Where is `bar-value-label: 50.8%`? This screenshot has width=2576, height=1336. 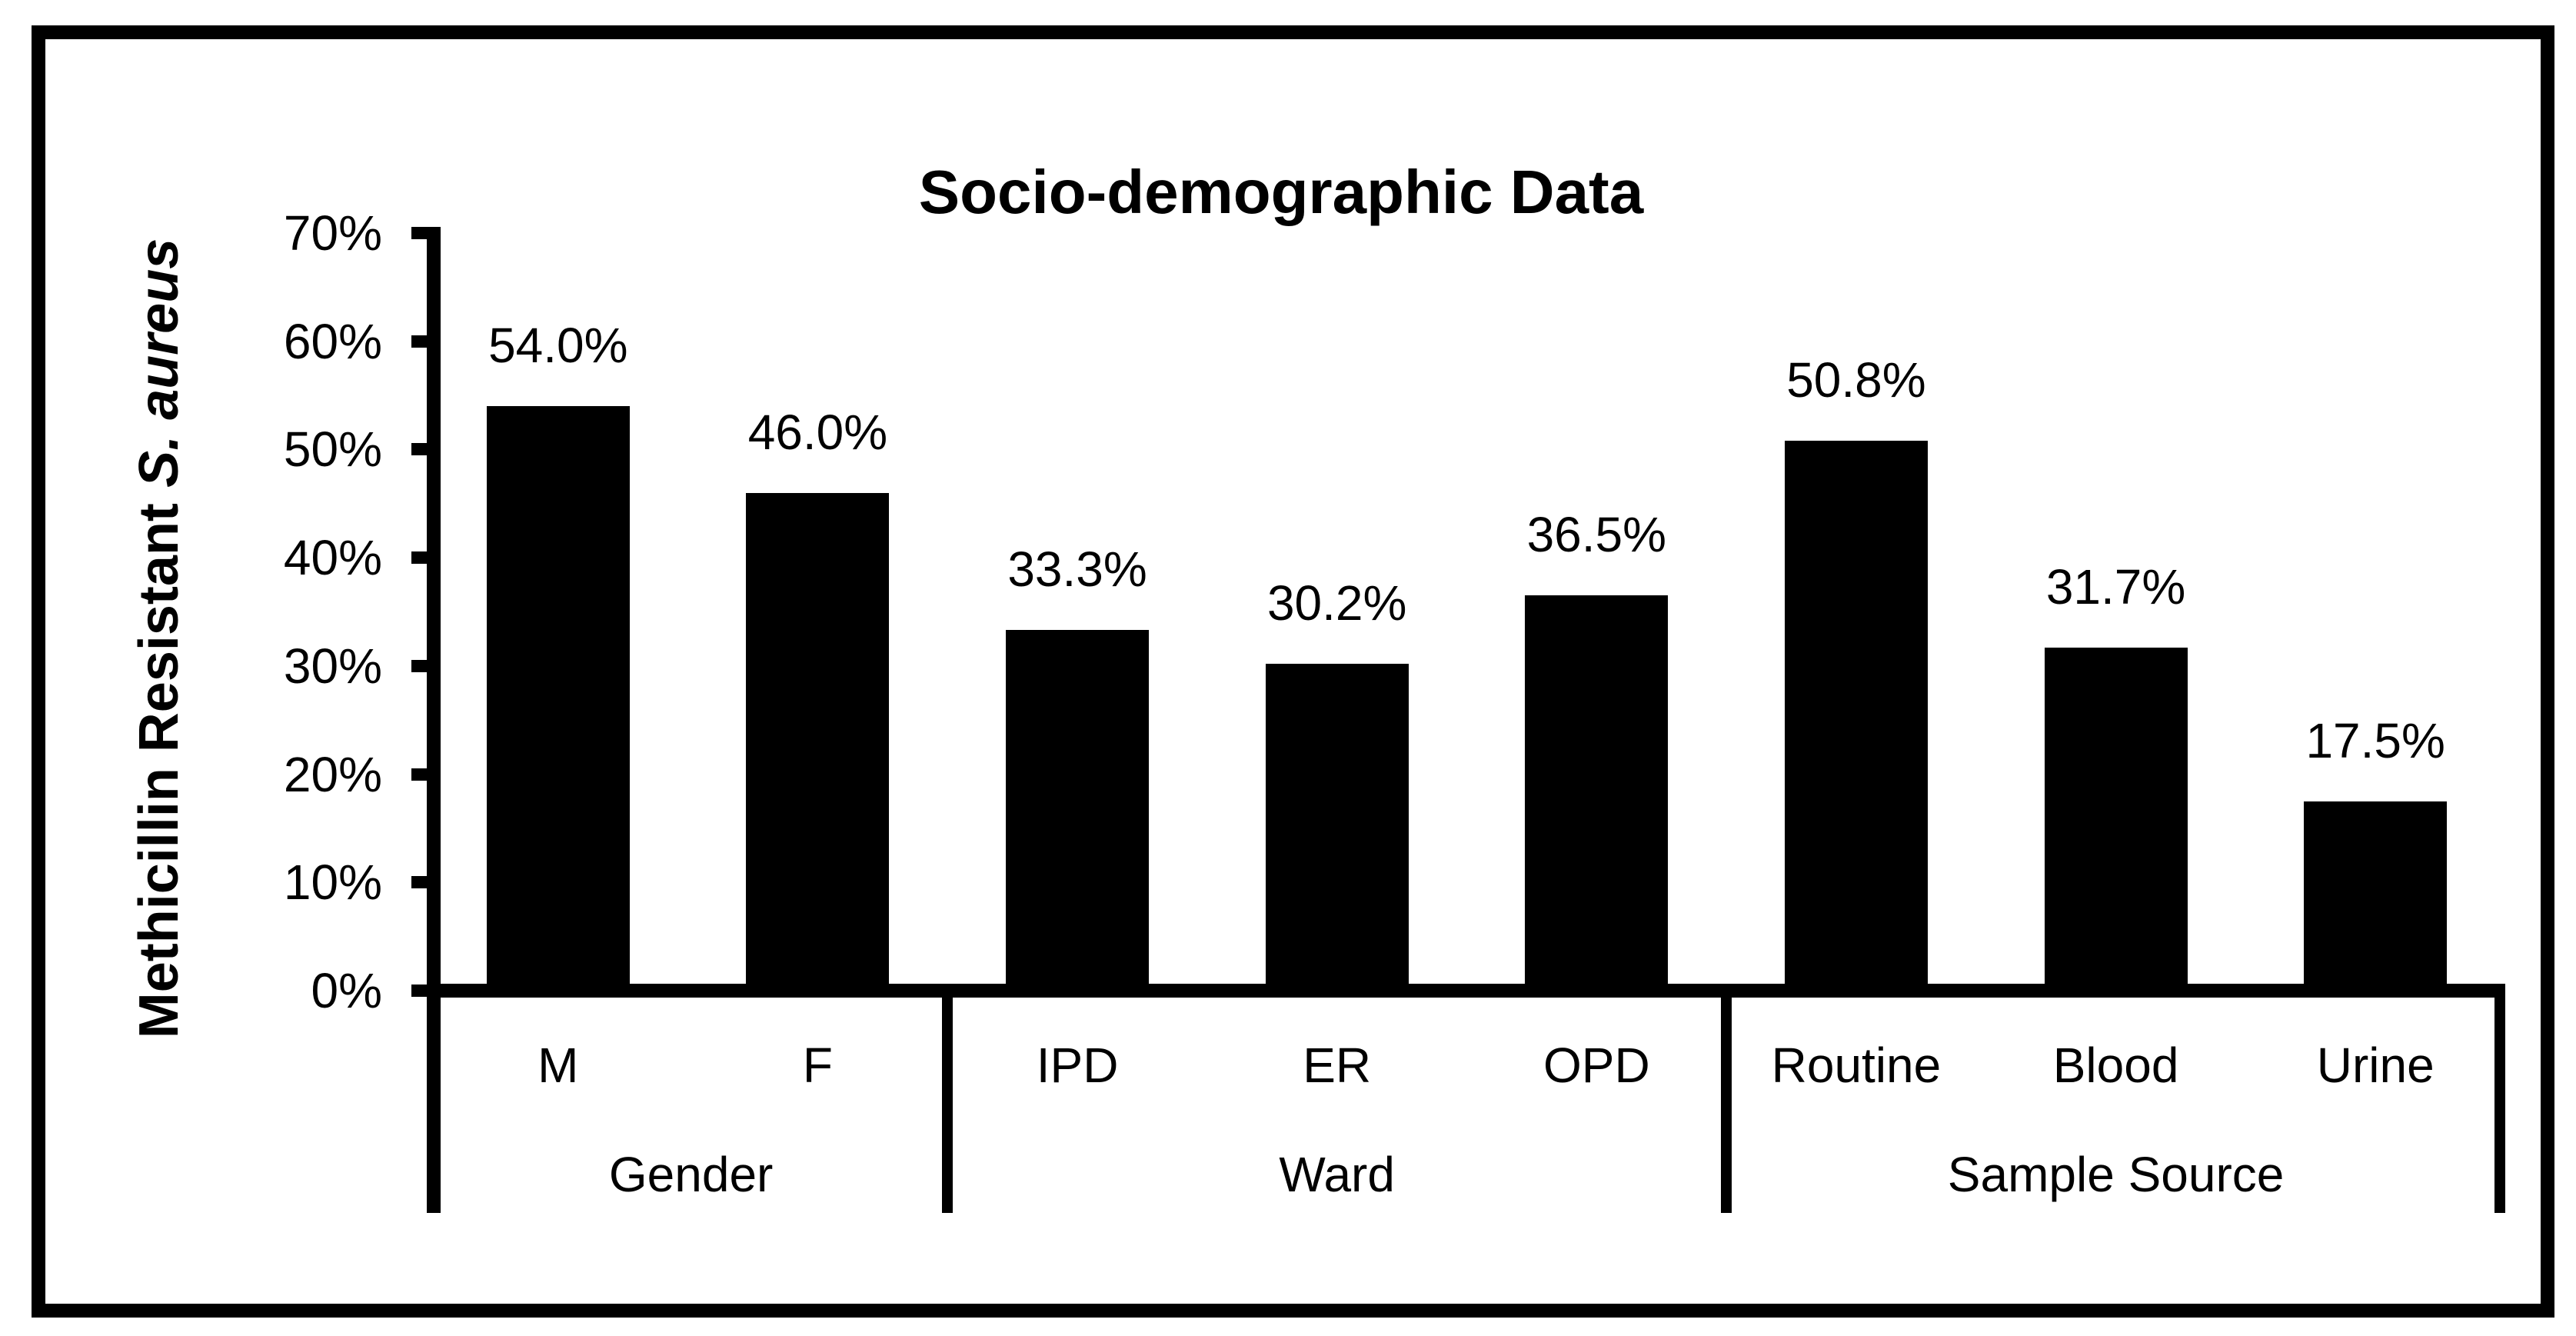 bar-value-label: 50.8% is located at coordinates (1856, 380).